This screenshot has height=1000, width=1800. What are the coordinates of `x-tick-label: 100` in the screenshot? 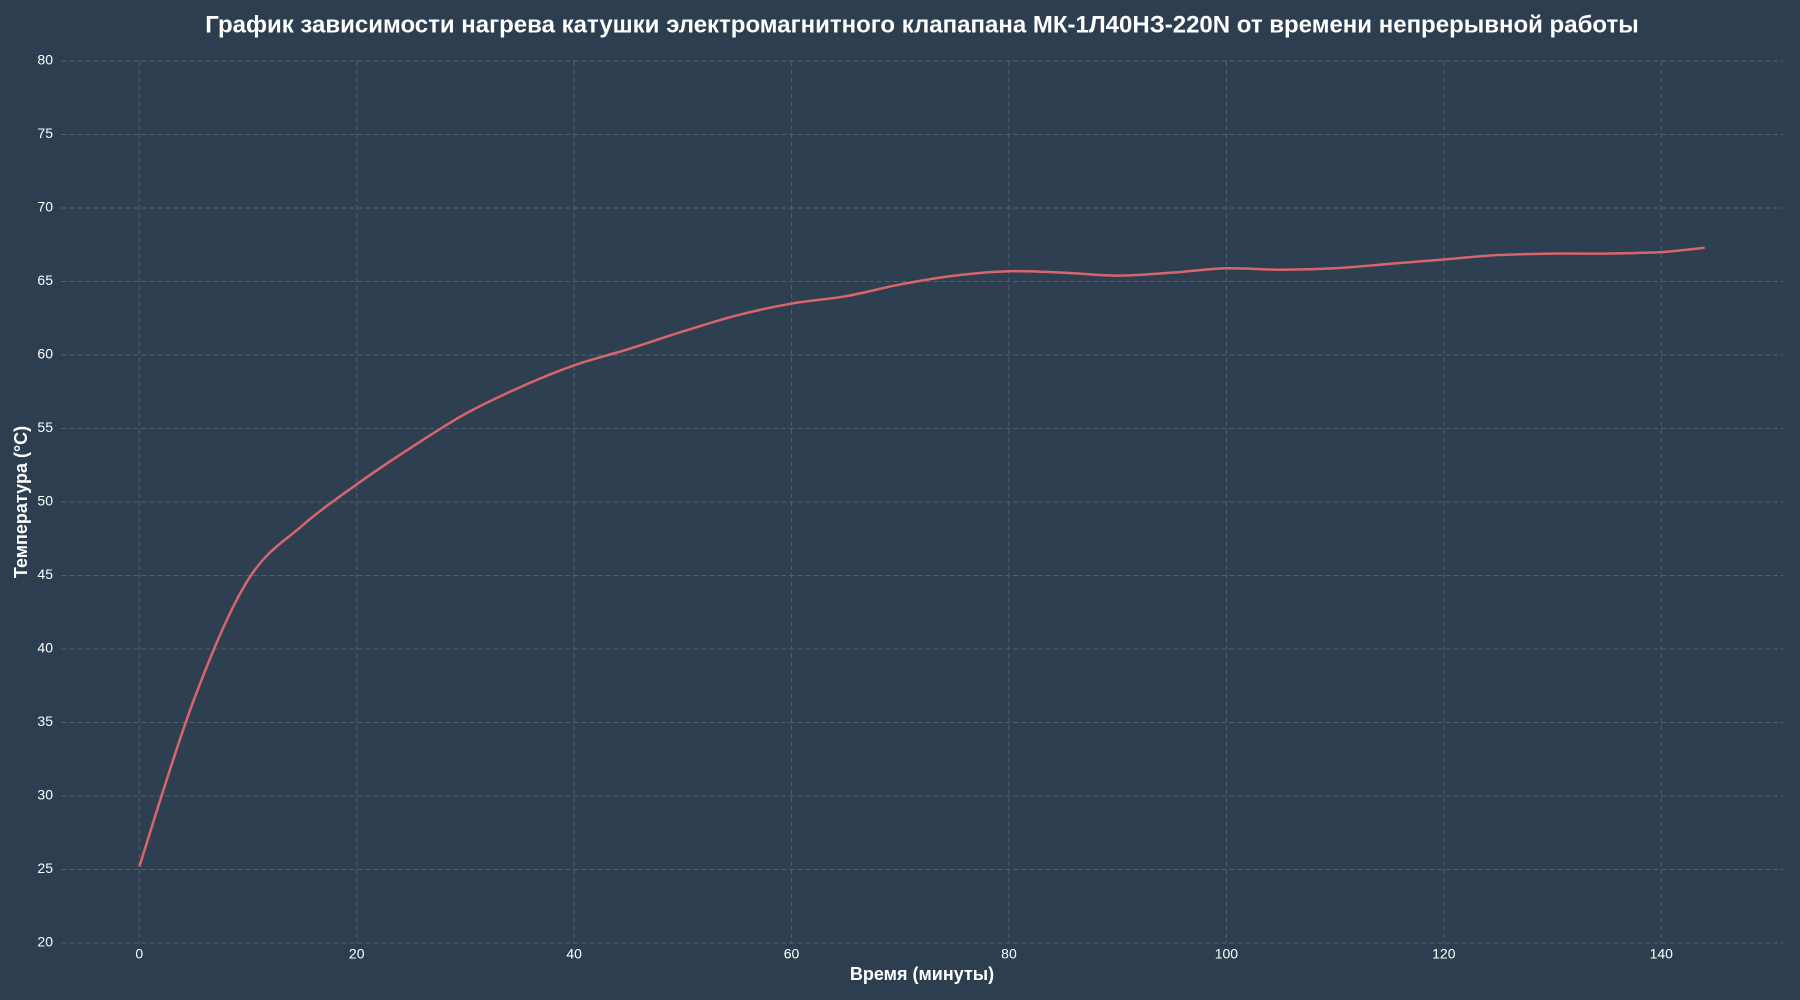 It's located at (1227, 954).